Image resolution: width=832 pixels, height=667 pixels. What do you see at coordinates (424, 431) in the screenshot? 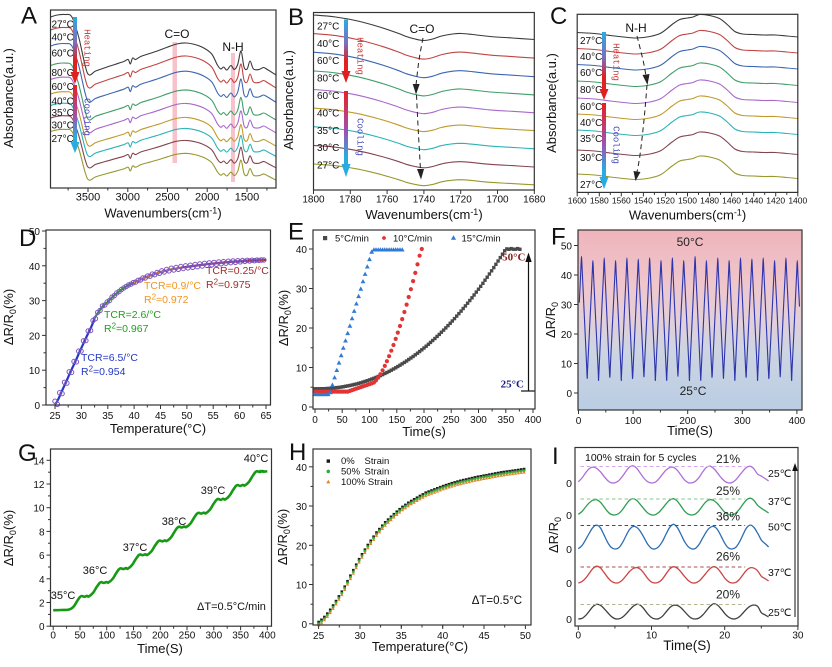
I see `svg-text: Time(s)` at bounding box center [424, 431].